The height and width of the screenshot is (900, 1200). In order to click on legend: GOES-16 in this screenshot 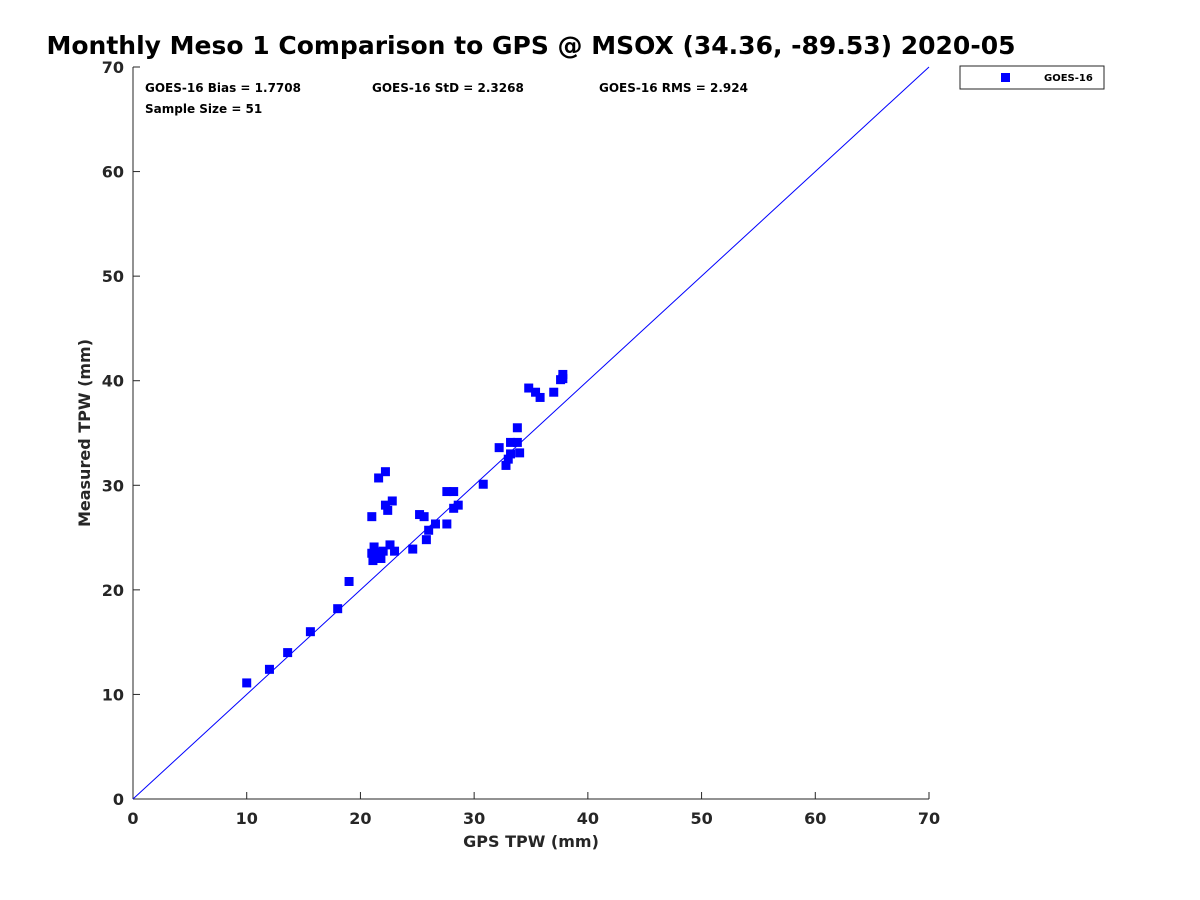, I will do `click(1032, 77)`.